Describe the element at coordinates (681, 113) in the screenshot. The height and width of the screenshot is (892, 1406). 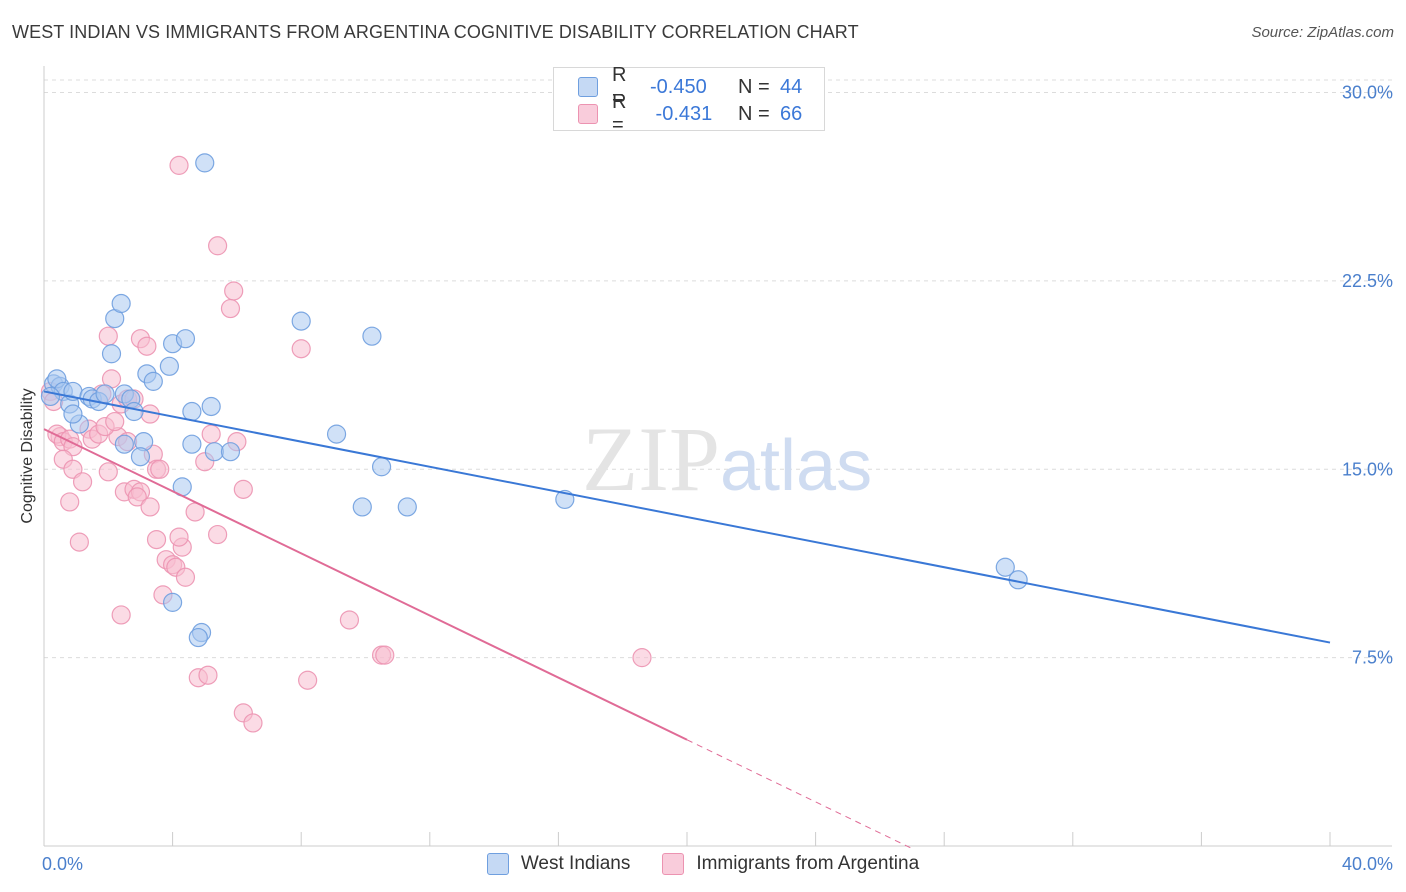
I see `r-value: -0.431` at that location.